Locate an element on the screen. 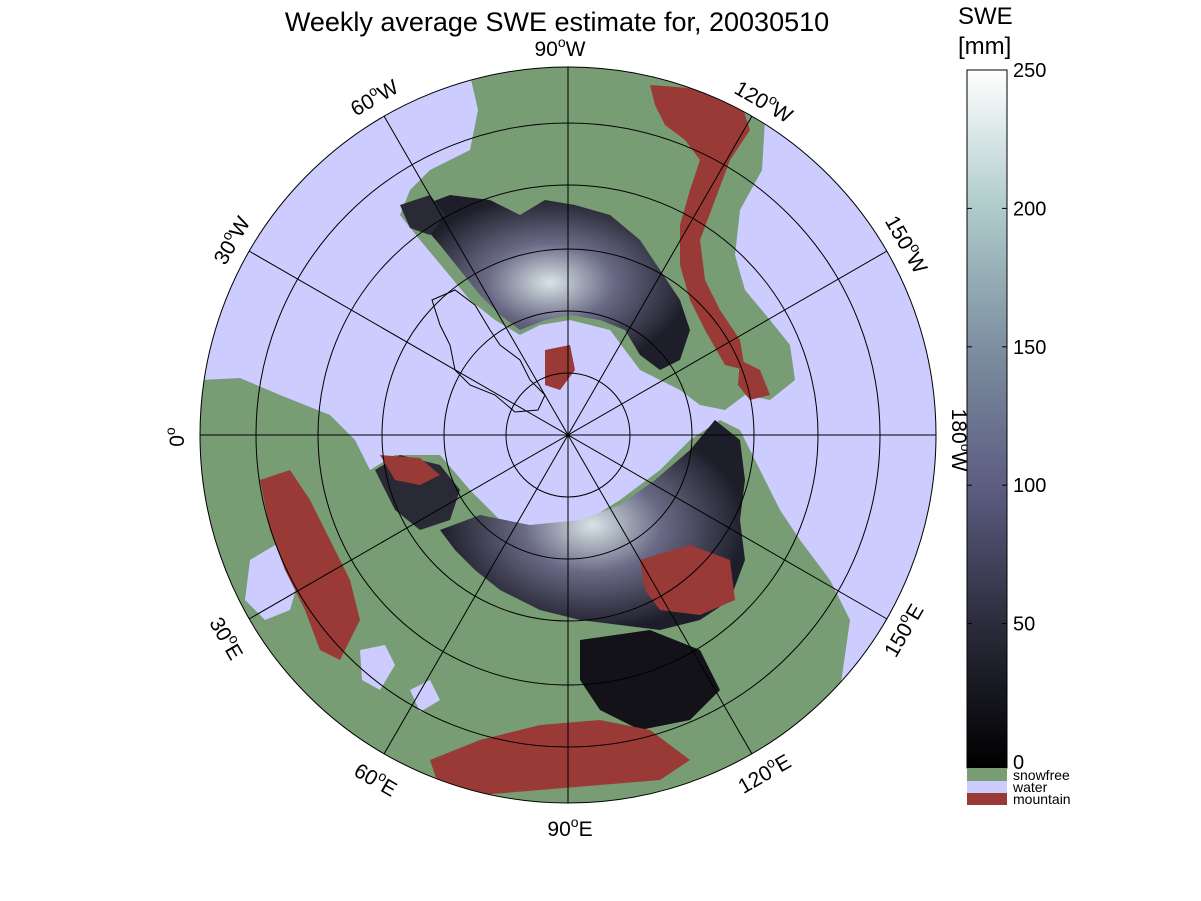 This screenshot has width=1201, height=901. colorbar-tick-label: 150 is located at coordinates (1029, 348).